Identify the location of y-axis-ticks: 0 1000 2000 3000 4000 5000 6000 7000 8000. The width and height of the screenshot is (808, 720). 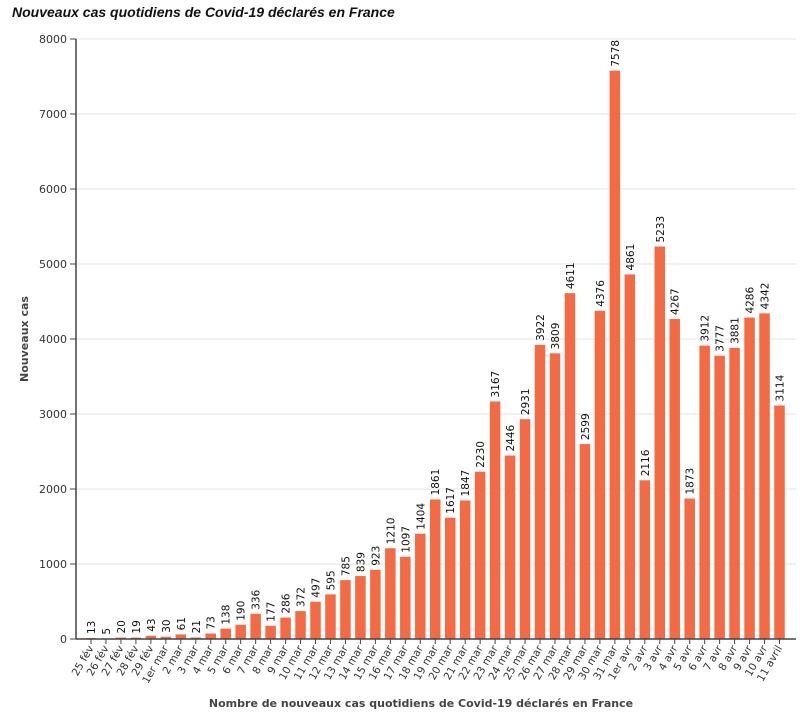
(57, 339).